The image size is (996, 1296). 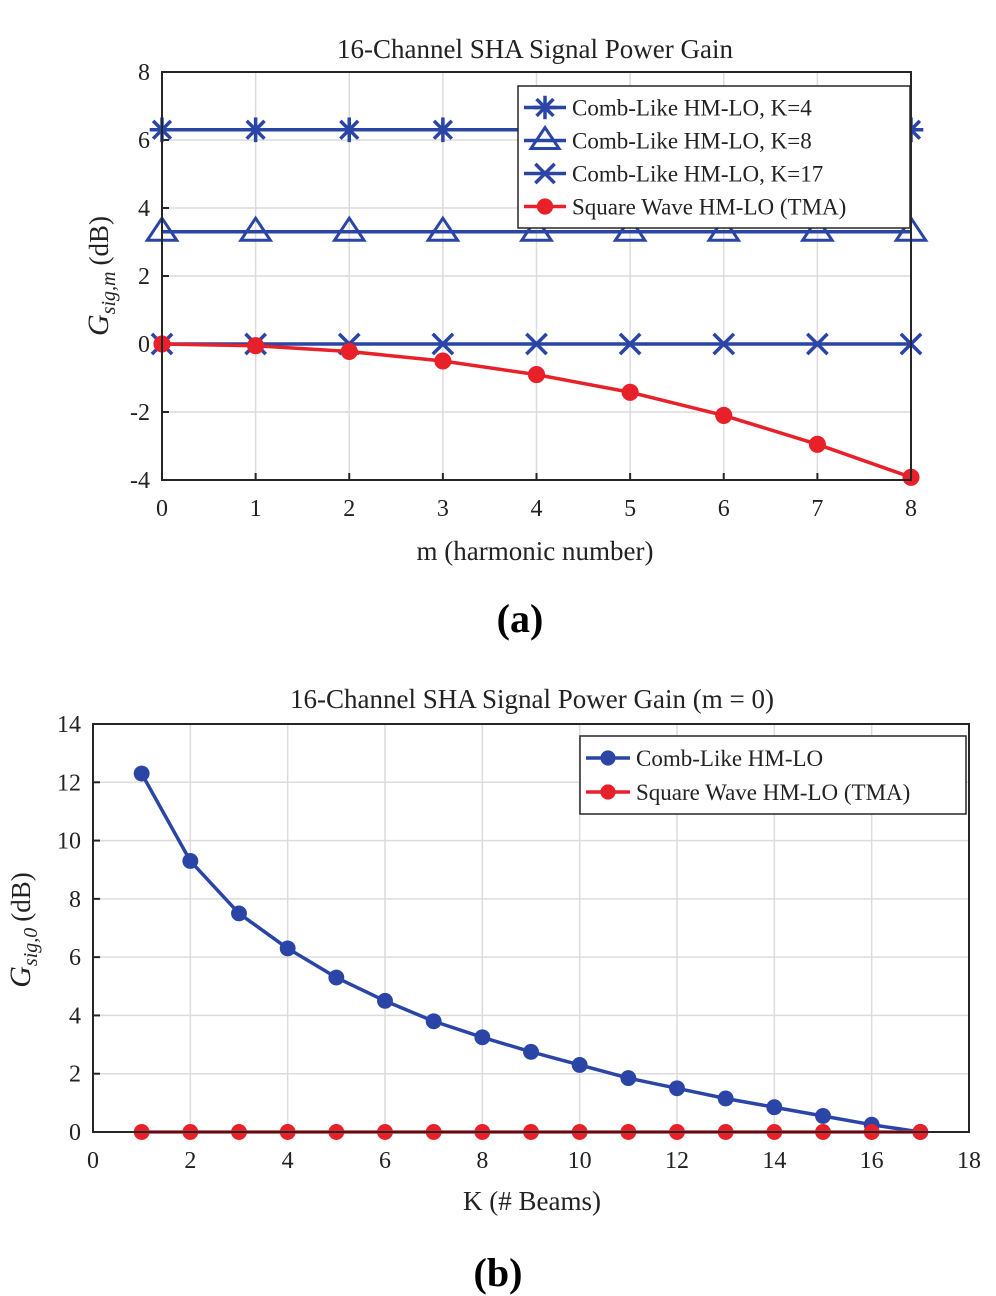 What do you see at coordinates (75, 958) in the screenshot?
I see `chart-b-ytick-label: 6` at bounding box center [75, 958].